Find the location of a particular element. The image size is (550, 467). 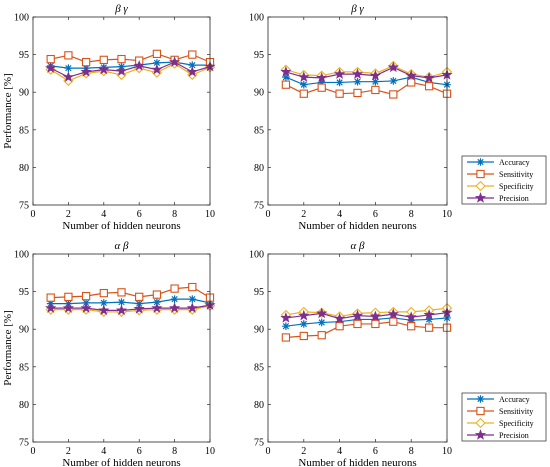

x-tick-label: 8 is located at coordinates (411, 214).